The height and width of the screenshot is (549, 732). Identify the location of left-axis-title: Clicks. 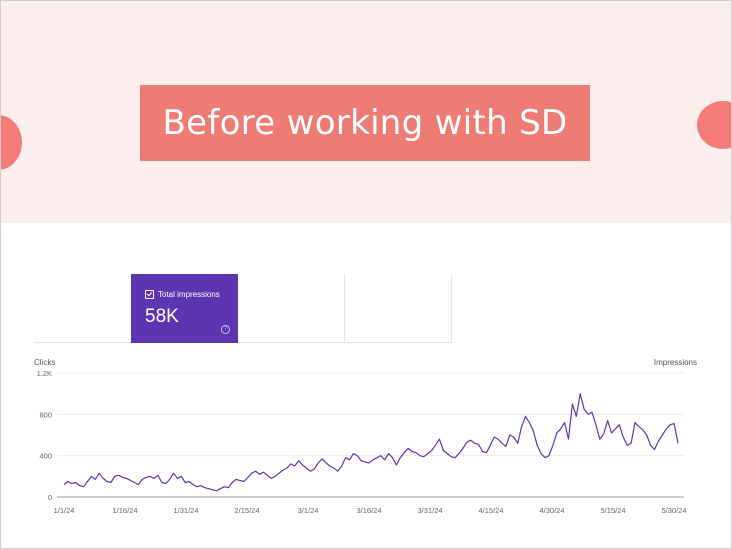
(45, 362).